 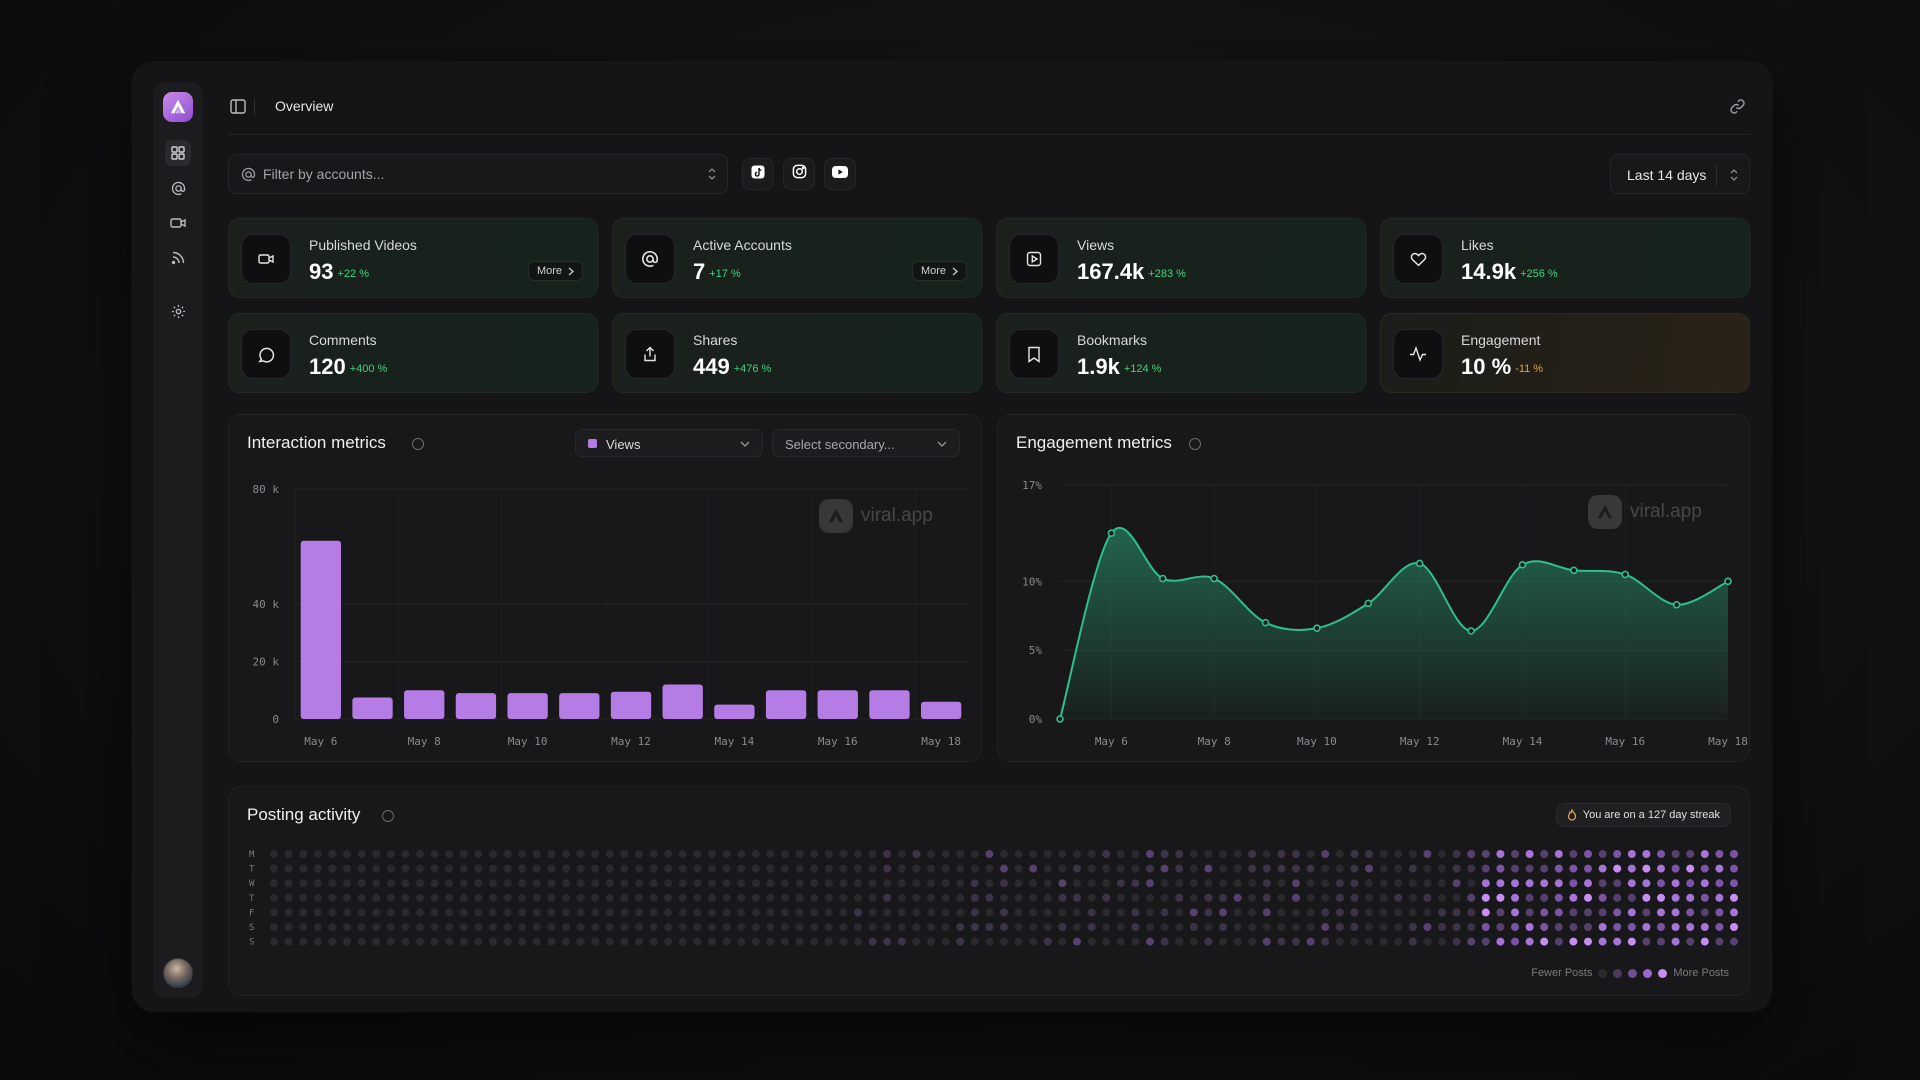 I want to click on stat-card-shares: Shares 449 +476 %, so click(x=797, y=353).